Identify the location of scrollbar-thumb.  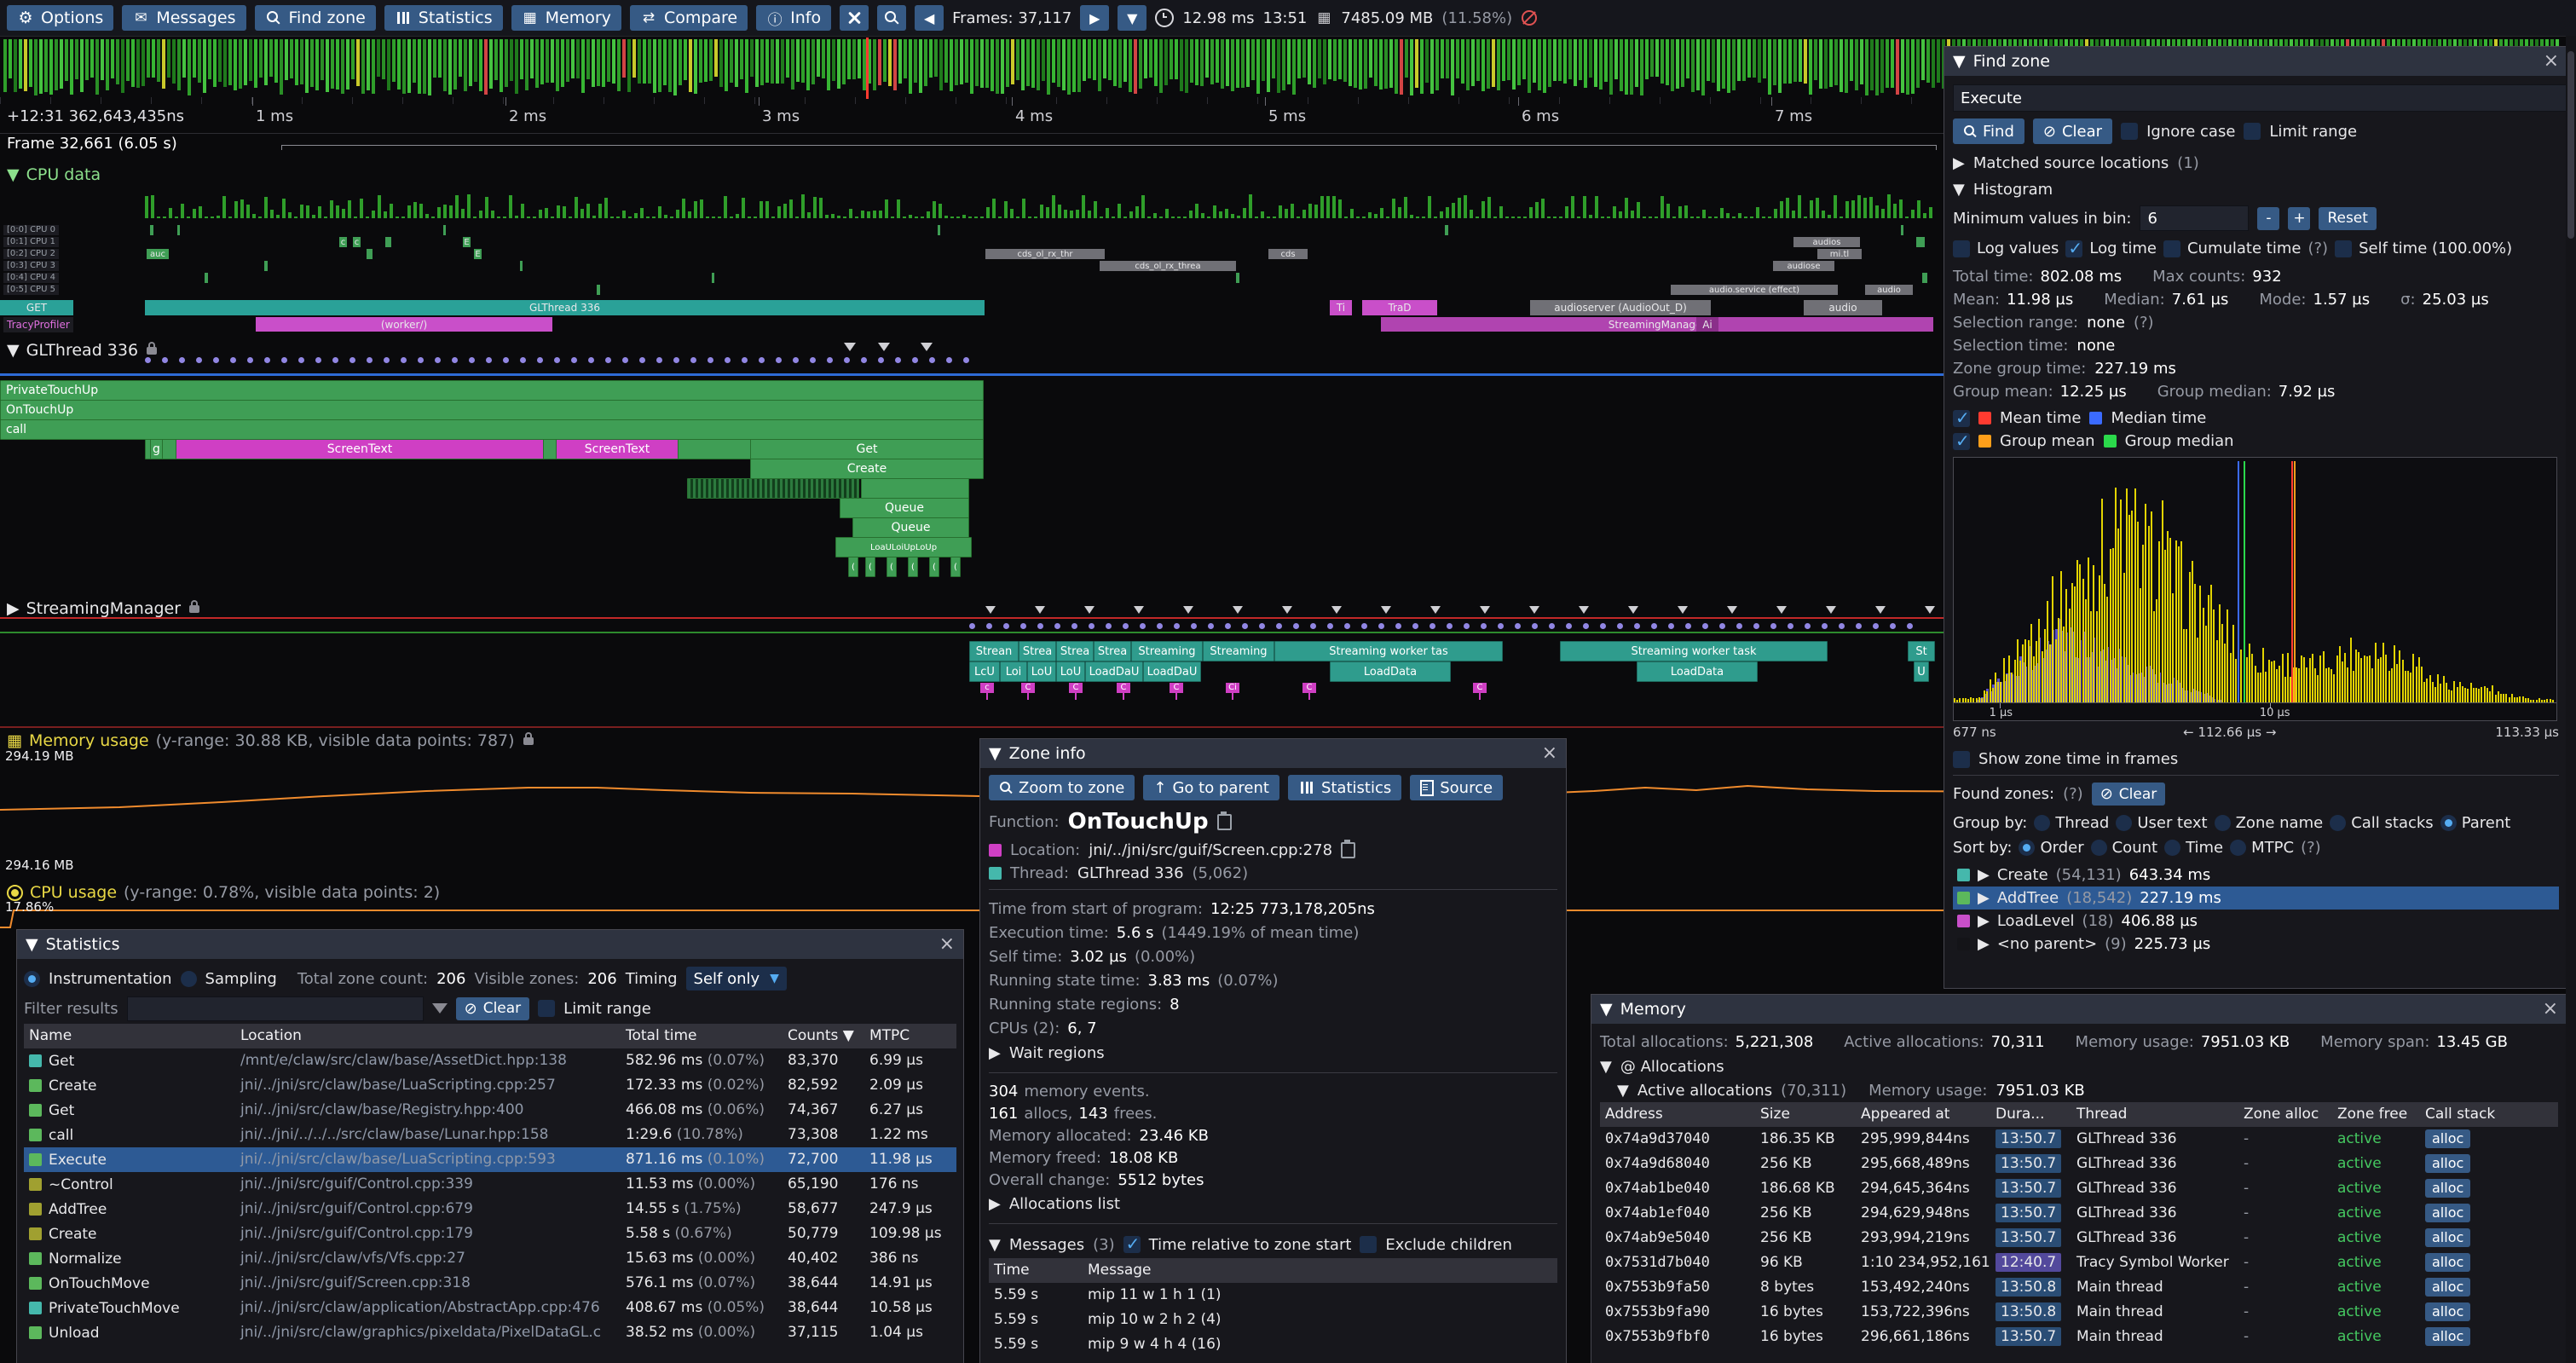
(2570, 145).